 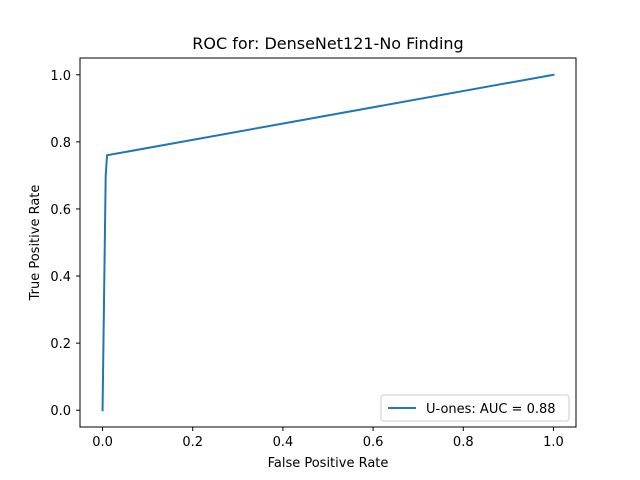 I want to click on x-tick-label: 1.0, so click(x=553, y=442).